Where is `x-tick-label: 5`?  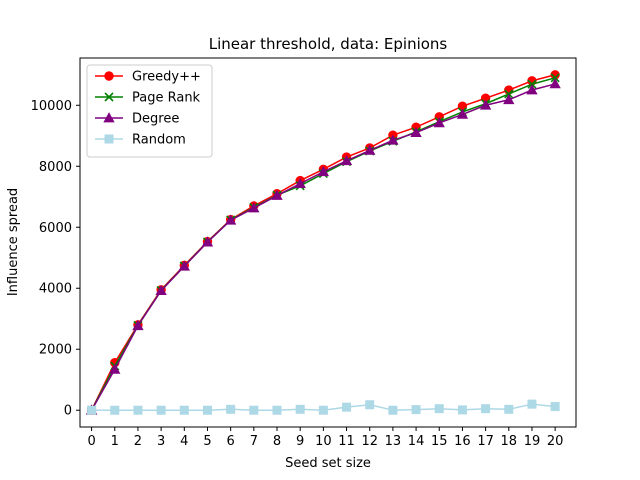
x-tick-label: 5 is located at coordinates (207, 441).